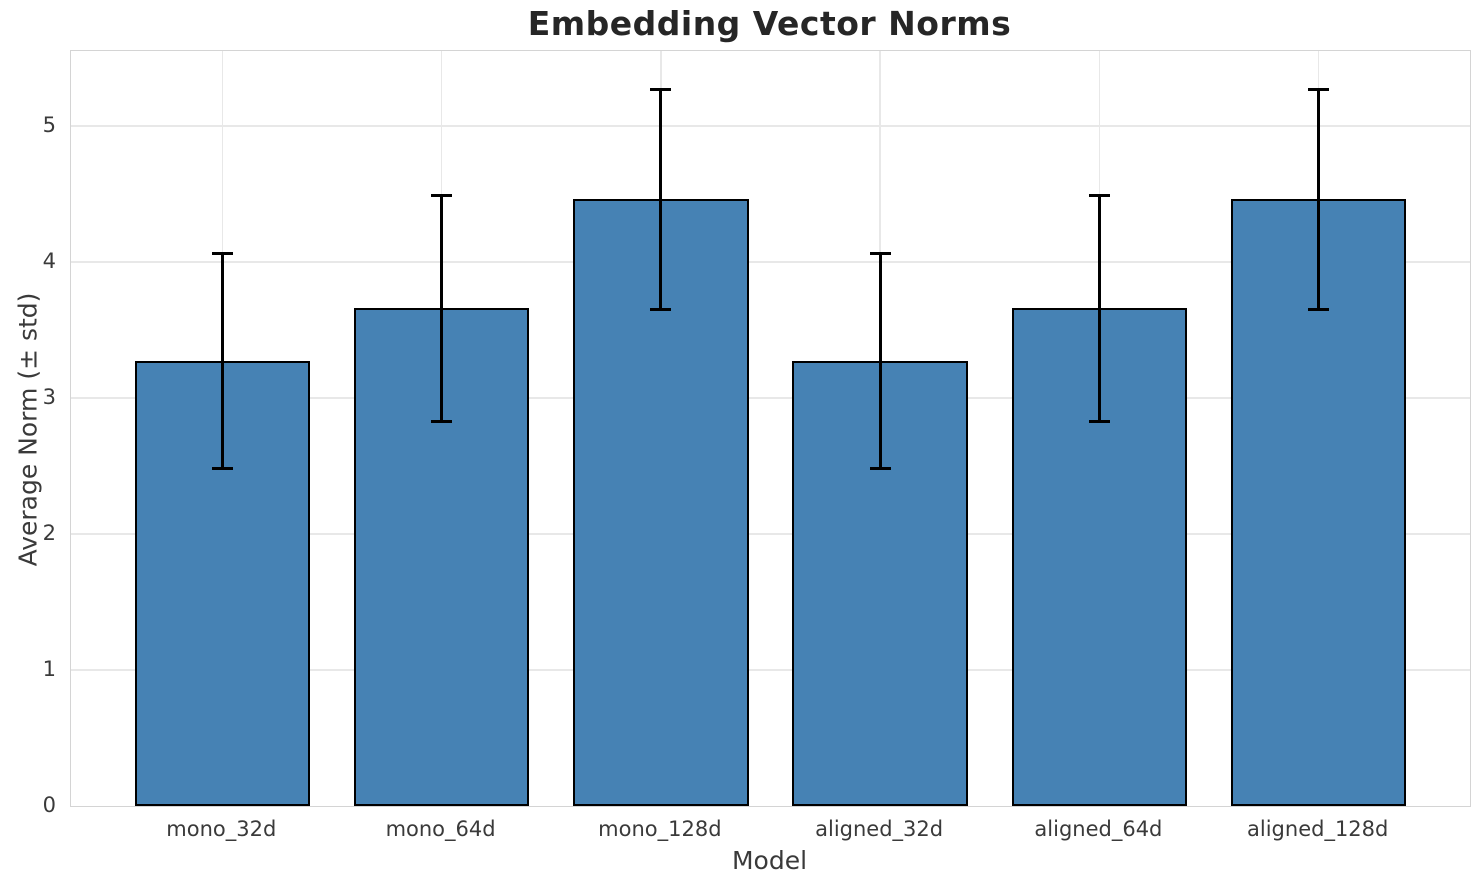 The image size is (1483, 885). What do you see at coordinates (661, 89) in the screenshot?
I see `error-cap-top-mono_128d` at bounding box center [661, 89].